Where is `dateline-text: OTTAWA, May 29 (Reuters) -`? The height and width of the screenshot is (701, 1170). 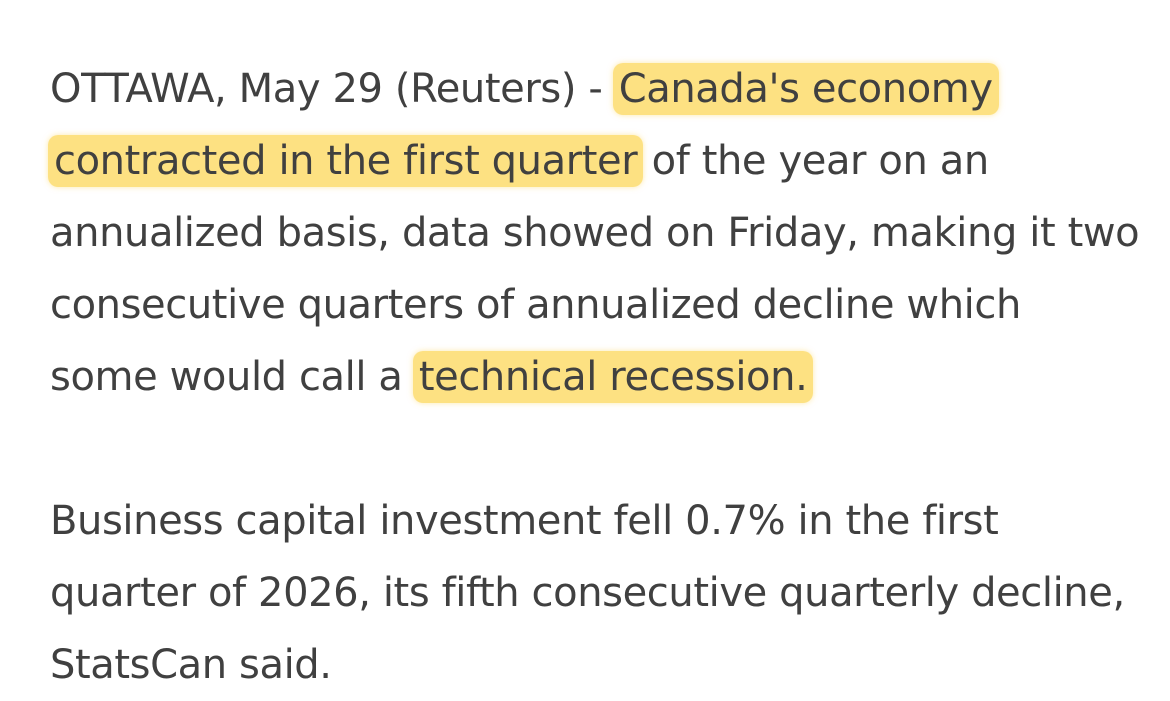
dateline-text: OTTAWA, May 29 (Reuters) - is located at coordinates (332, 89).